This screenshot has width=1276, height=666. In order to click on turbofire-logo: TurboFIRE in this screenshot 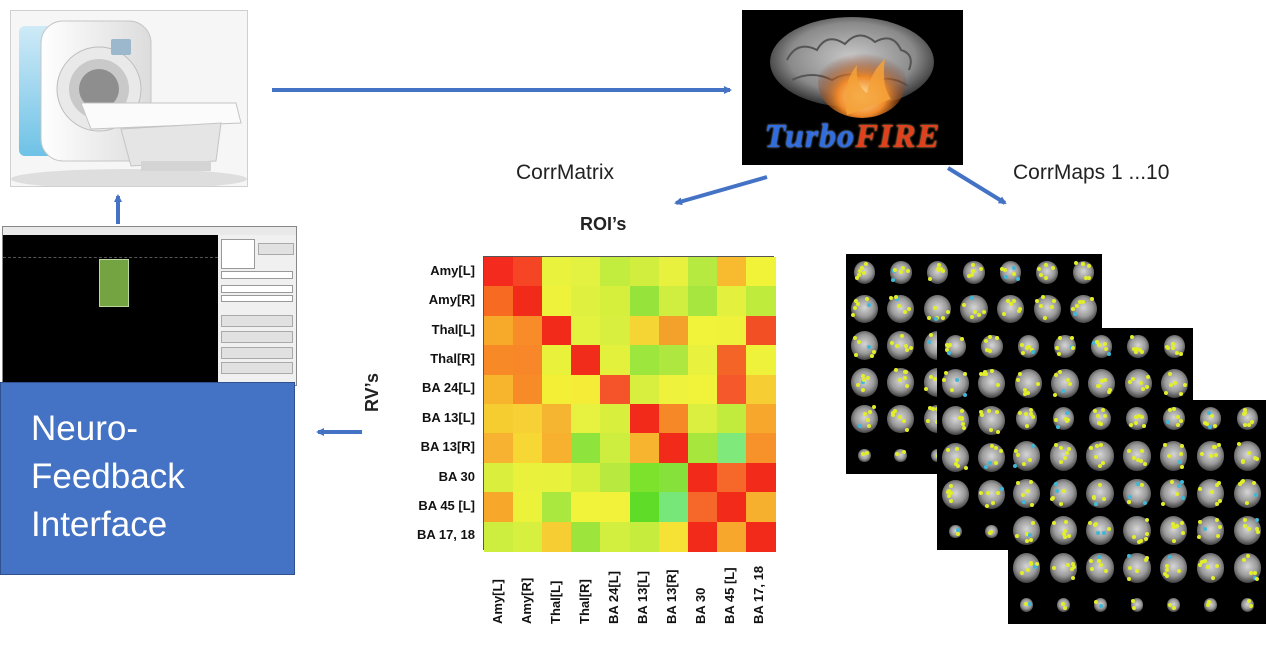, I will do `click(852, 87)`.